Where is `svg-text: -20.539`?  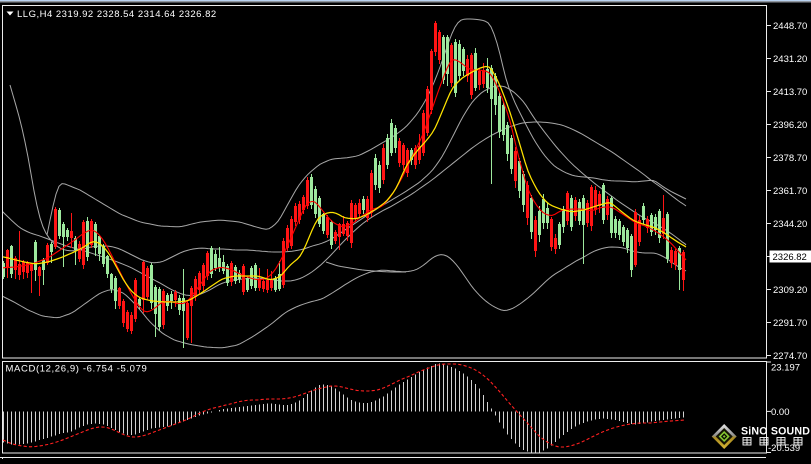
svg-text: -20.539 is located at coordinates (784, 448).